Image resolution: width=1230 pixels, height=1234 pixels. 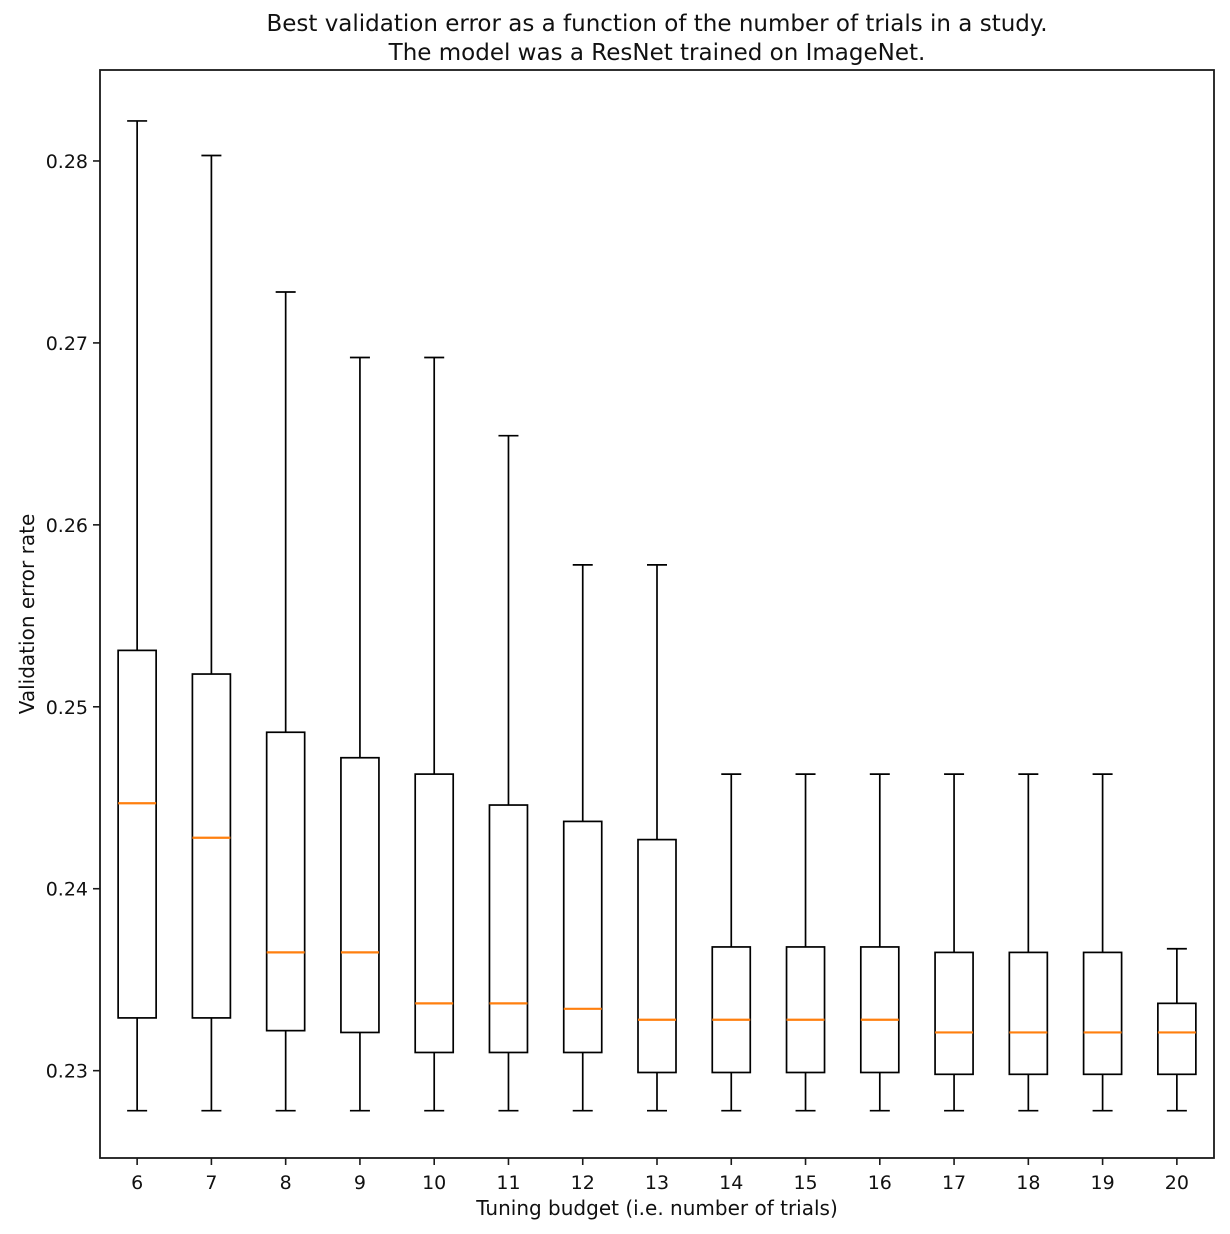 What do you see at coordinates (880, 1183) in the screenshot?
I see `x-tick-label: 16` at bounding box center [880, 1183].